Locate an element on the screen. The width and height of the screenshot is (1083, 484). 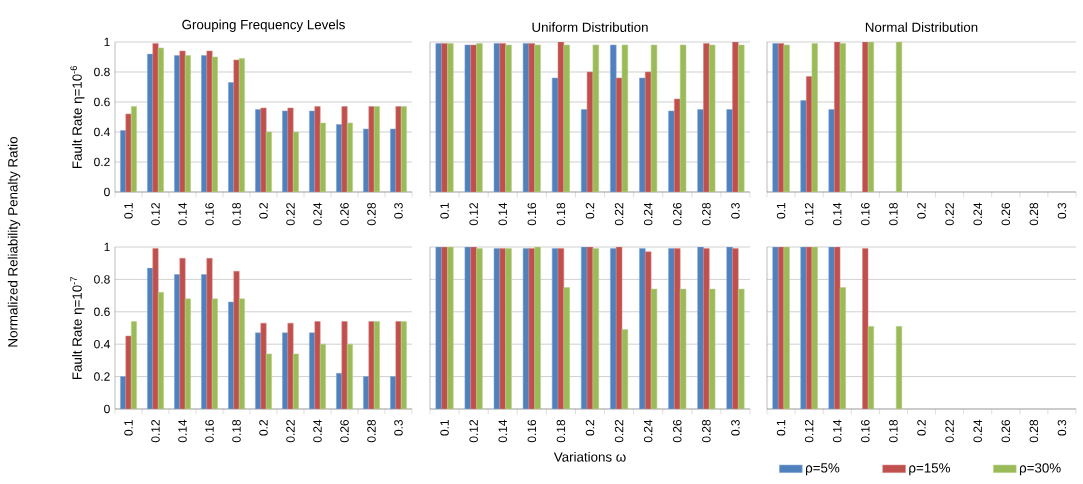
chart-title: Grouping Frequency Levels is located at coordinates (263, 25).